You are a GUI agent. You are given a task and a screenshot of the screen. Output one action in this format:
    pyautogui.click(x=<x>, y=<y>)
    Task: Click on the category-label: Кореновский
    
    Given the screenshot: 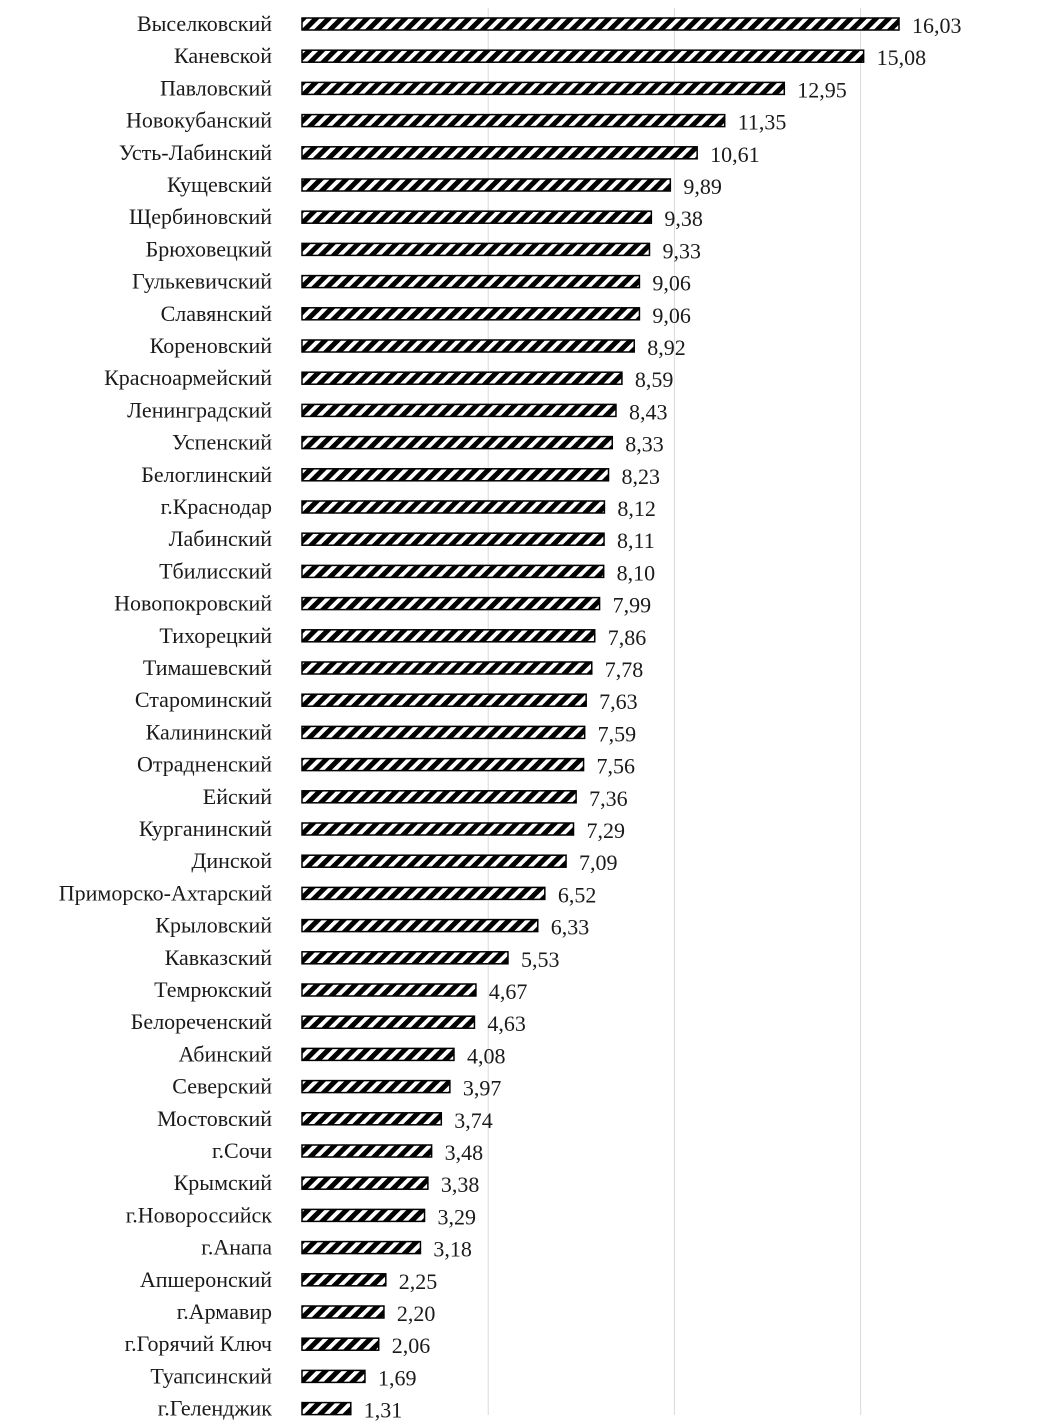 What is the action you would take?
    pyautogui.click(x=211, y=345)
    